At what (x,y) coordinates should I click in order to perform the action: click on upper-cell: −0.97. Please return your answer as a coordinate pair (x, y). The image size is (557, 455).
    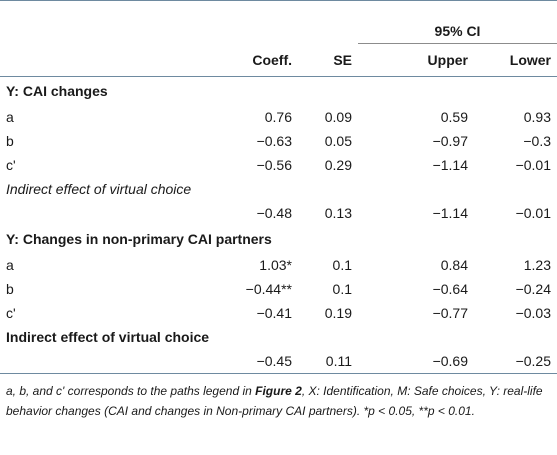
    Looking at the image, I should click on (450, 141).